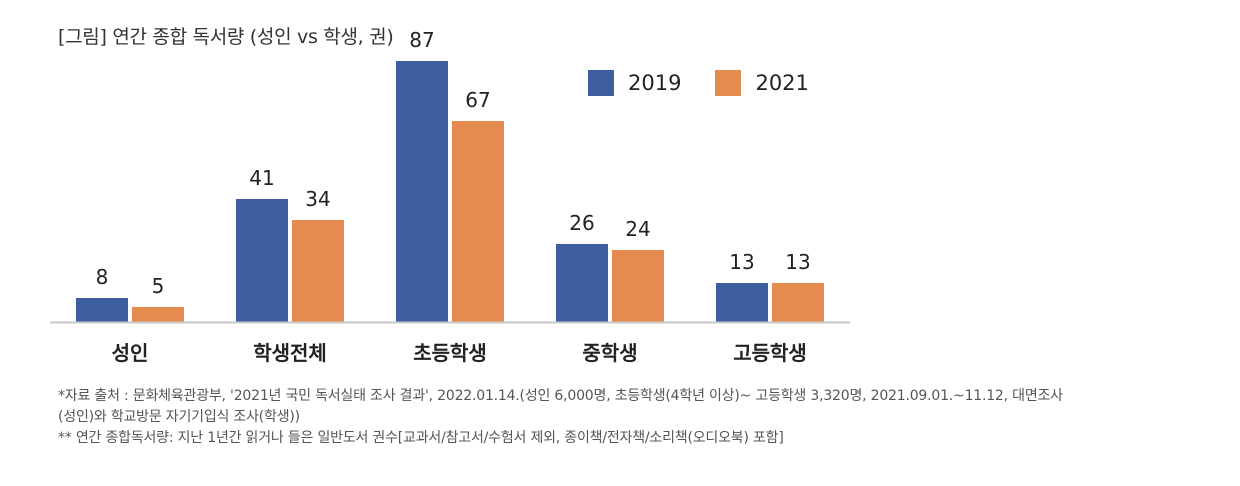  What do you see at coordinates (728, 83) in the screenshot?
I see `legend-swatch-2021` at bounding box center [728, 83].